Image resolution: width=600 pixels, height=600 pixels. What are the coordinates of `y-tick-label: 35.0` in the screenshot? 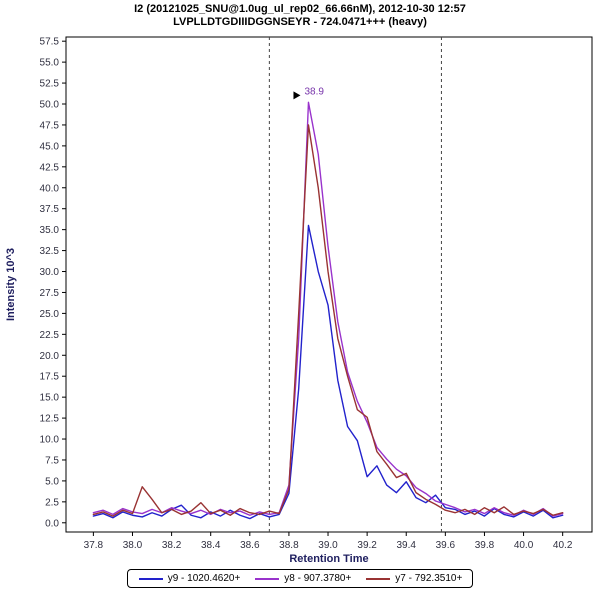 It's located at (50, 230).